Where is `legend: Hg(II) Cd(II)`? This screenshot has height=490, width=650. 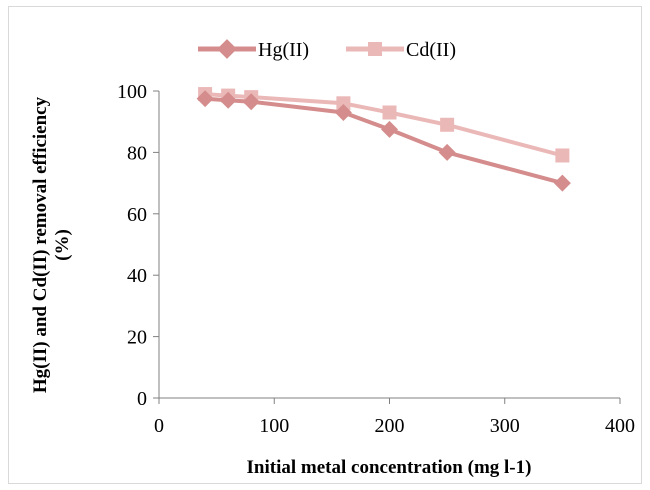 legend: Hg(II) Cd(II) is located at coordinates (327, 50).